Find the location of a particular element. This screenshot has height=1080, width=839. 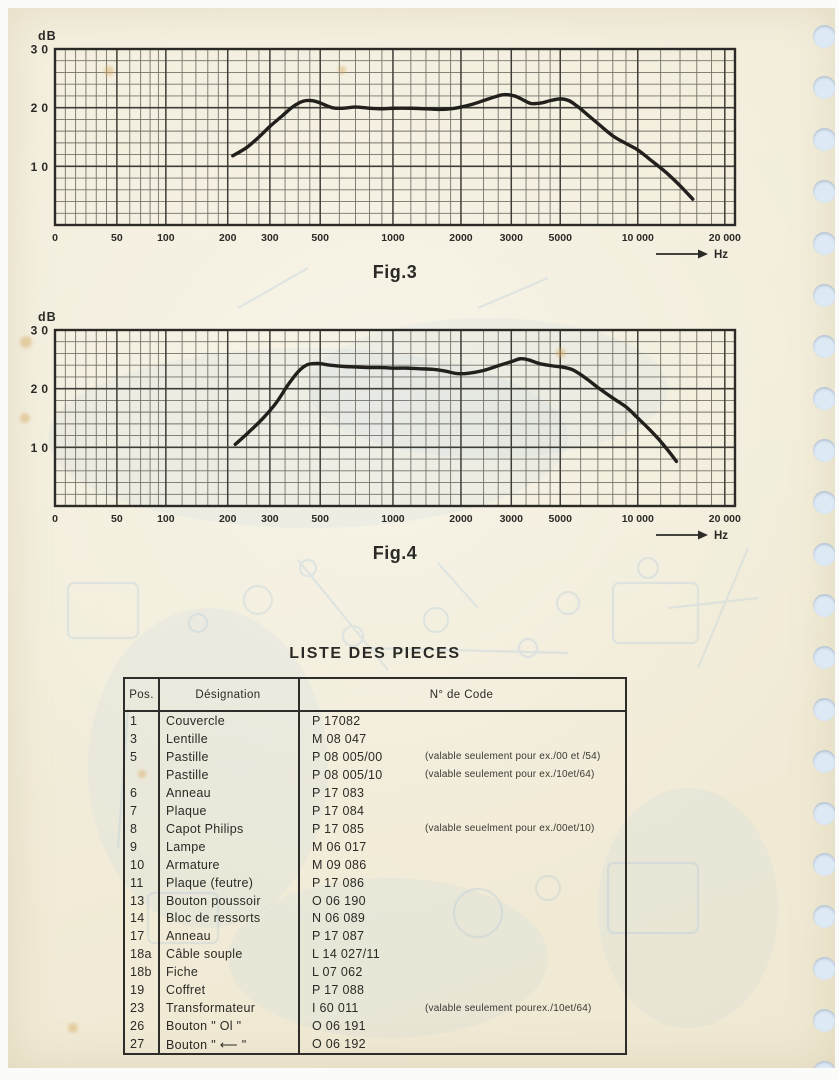

table-row: 3 Lentille M 08 047 is located at coordinates (375, 739).